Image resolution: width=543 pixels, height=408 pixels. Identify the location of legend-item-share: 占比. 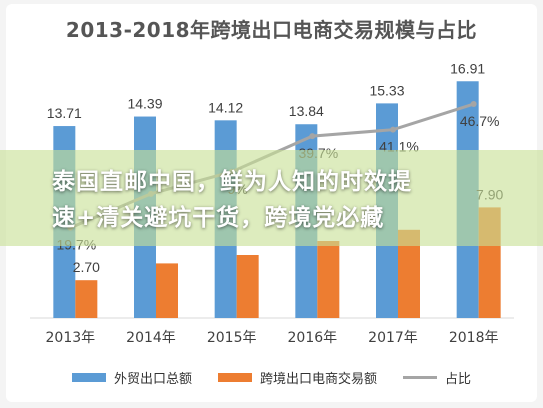
(437, 377).